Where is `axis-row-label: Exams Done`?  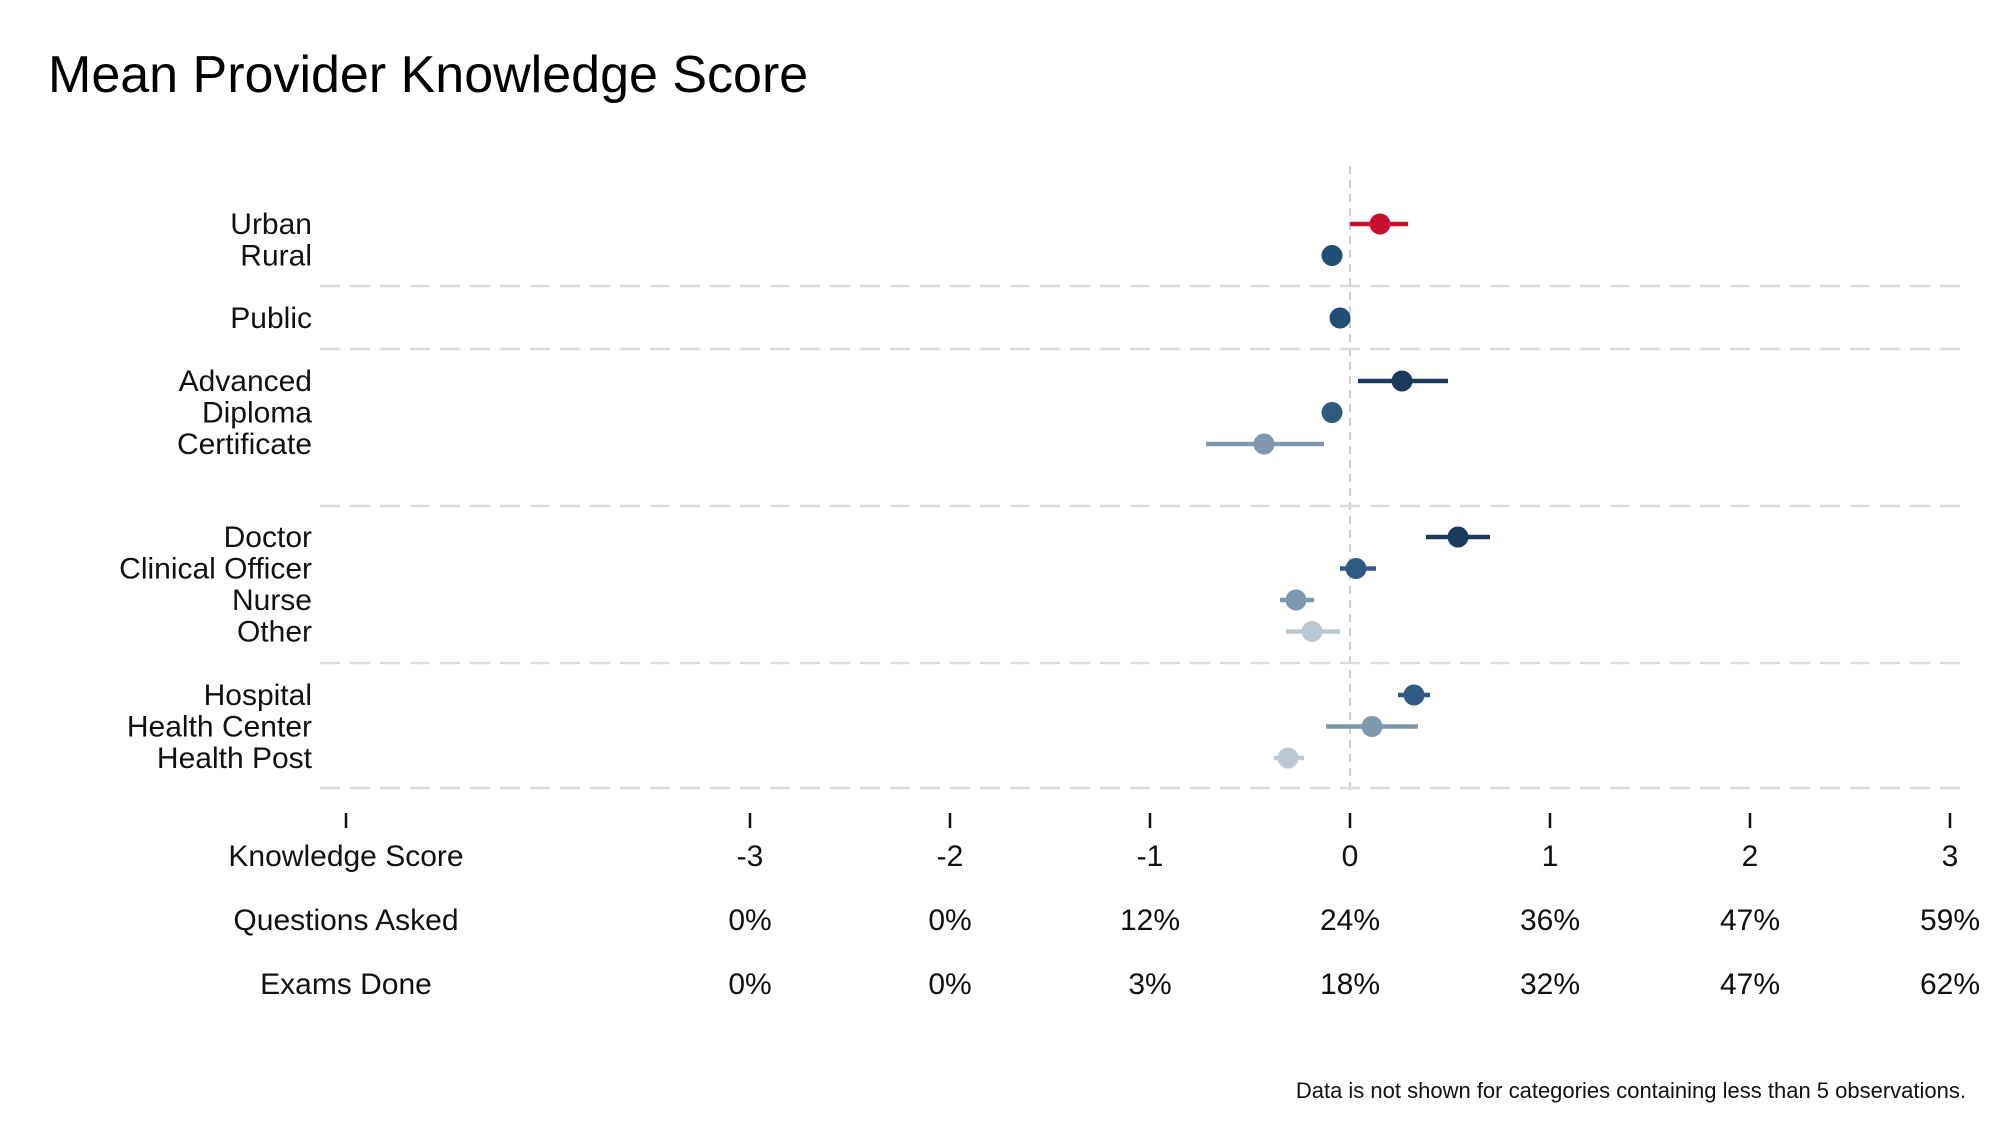
axis-row-label: Exams Done is located at coordinates (346, 984).